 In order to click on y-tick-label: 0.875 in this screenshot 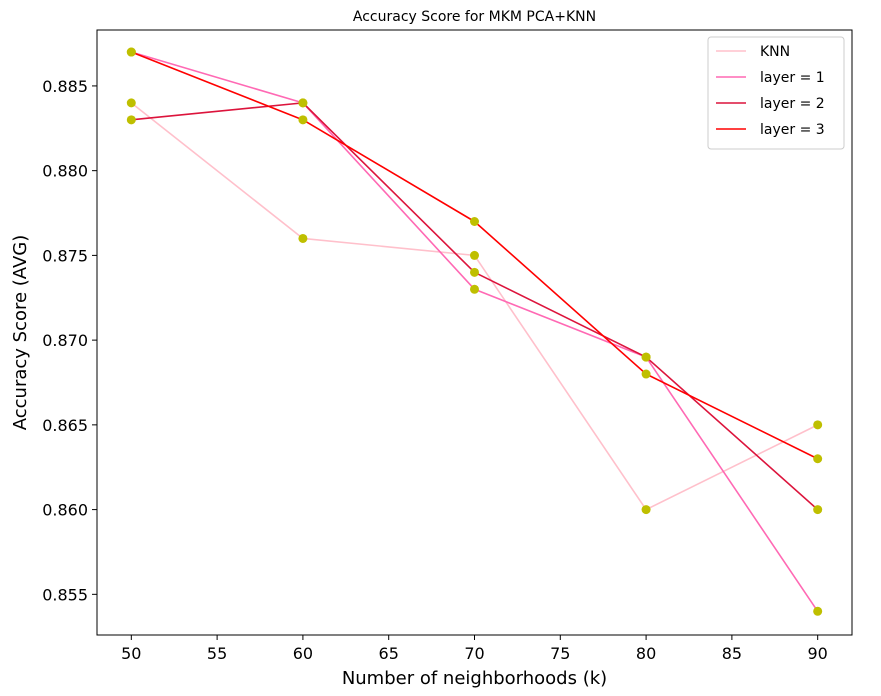, I will do `click(65, 255)`.